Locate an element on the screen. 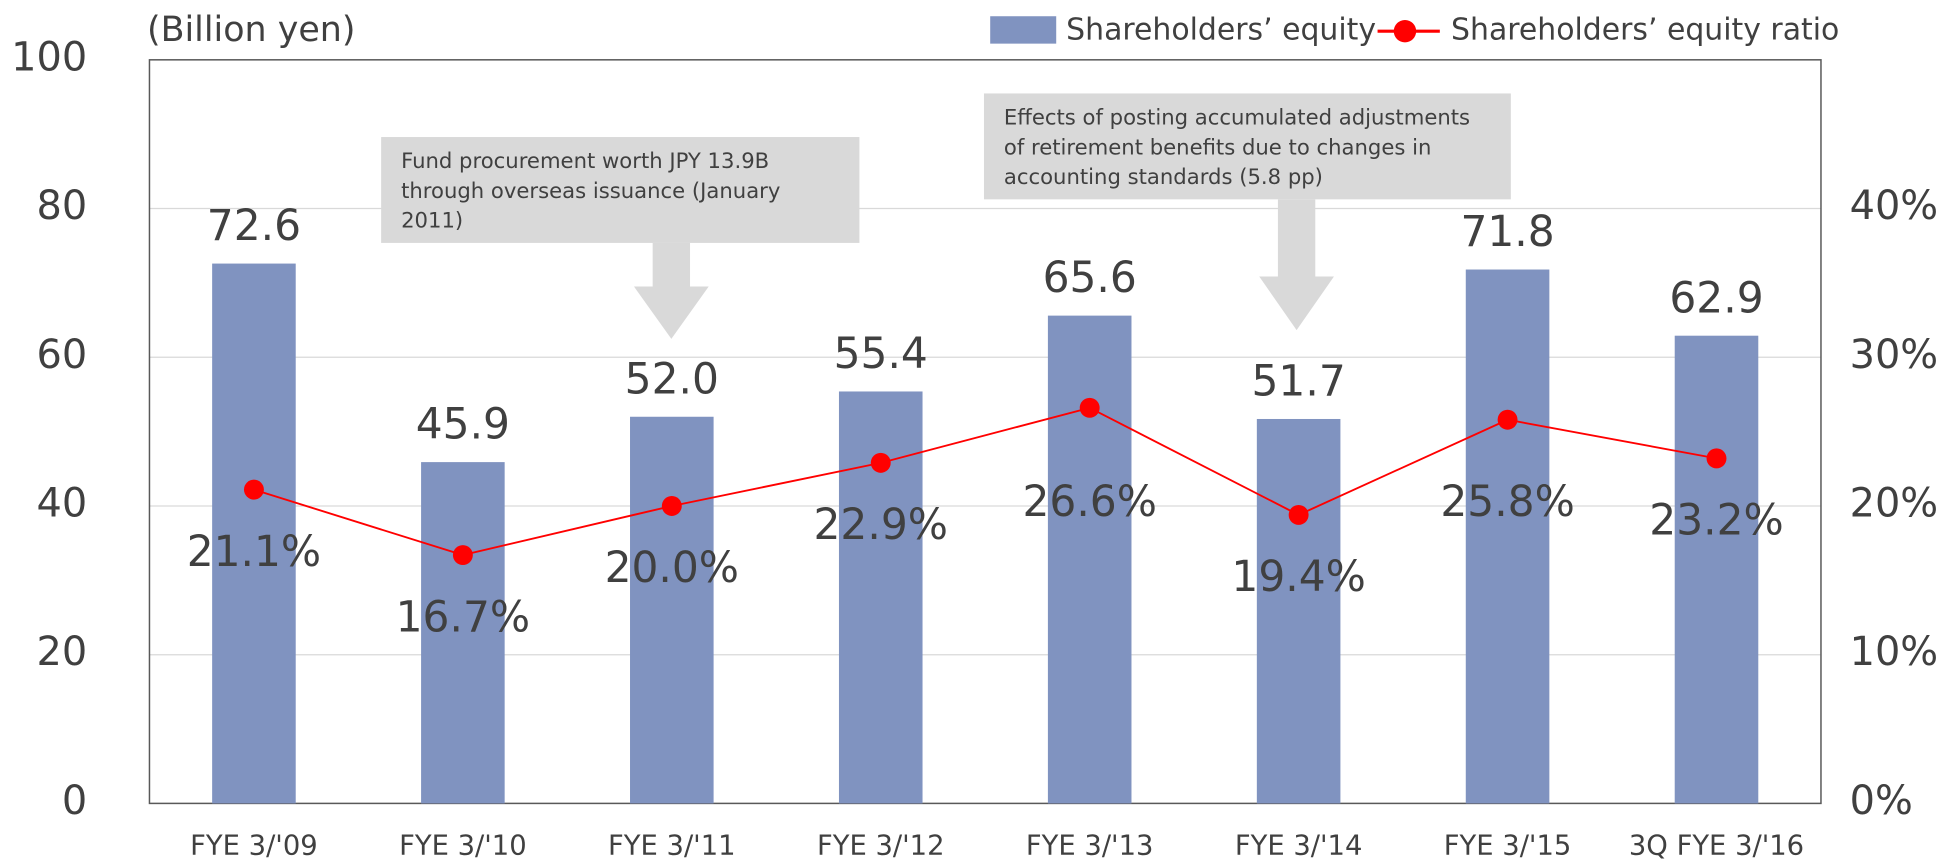 The height and width of the screenshot is (862, 1953). x-tick-label: FYE 3/'09 is located at coordinates (254, 846).